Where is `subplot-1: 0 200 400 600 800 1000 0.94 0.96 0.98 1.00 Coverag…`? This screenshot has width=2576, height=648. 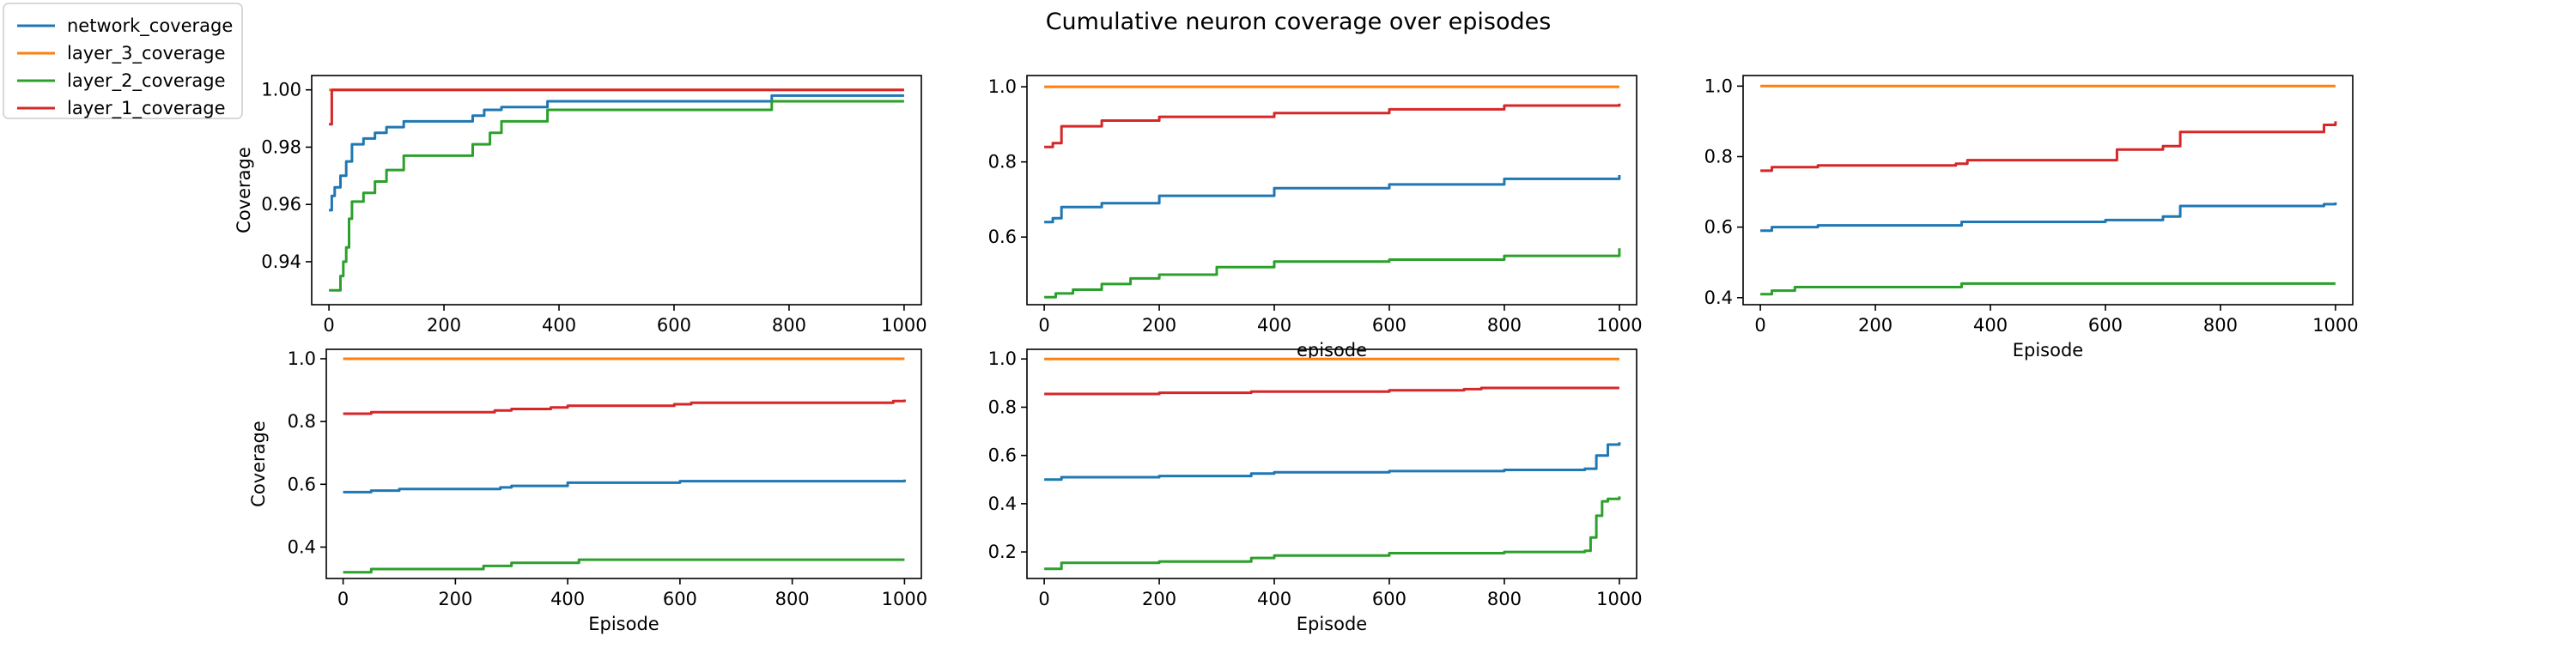
subplot-1: 0 200 400 600 800 1000 0.94 0.96 0.98 1.00 Coverag… is located at coordinates (580, 205).